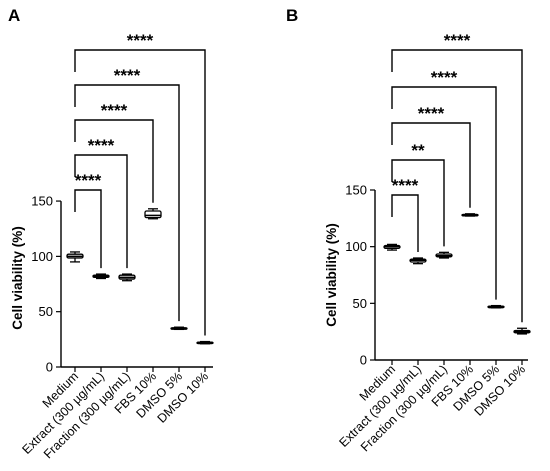 The image size is (550, 471). I want to click on panel-label: A, so click(14, 15).